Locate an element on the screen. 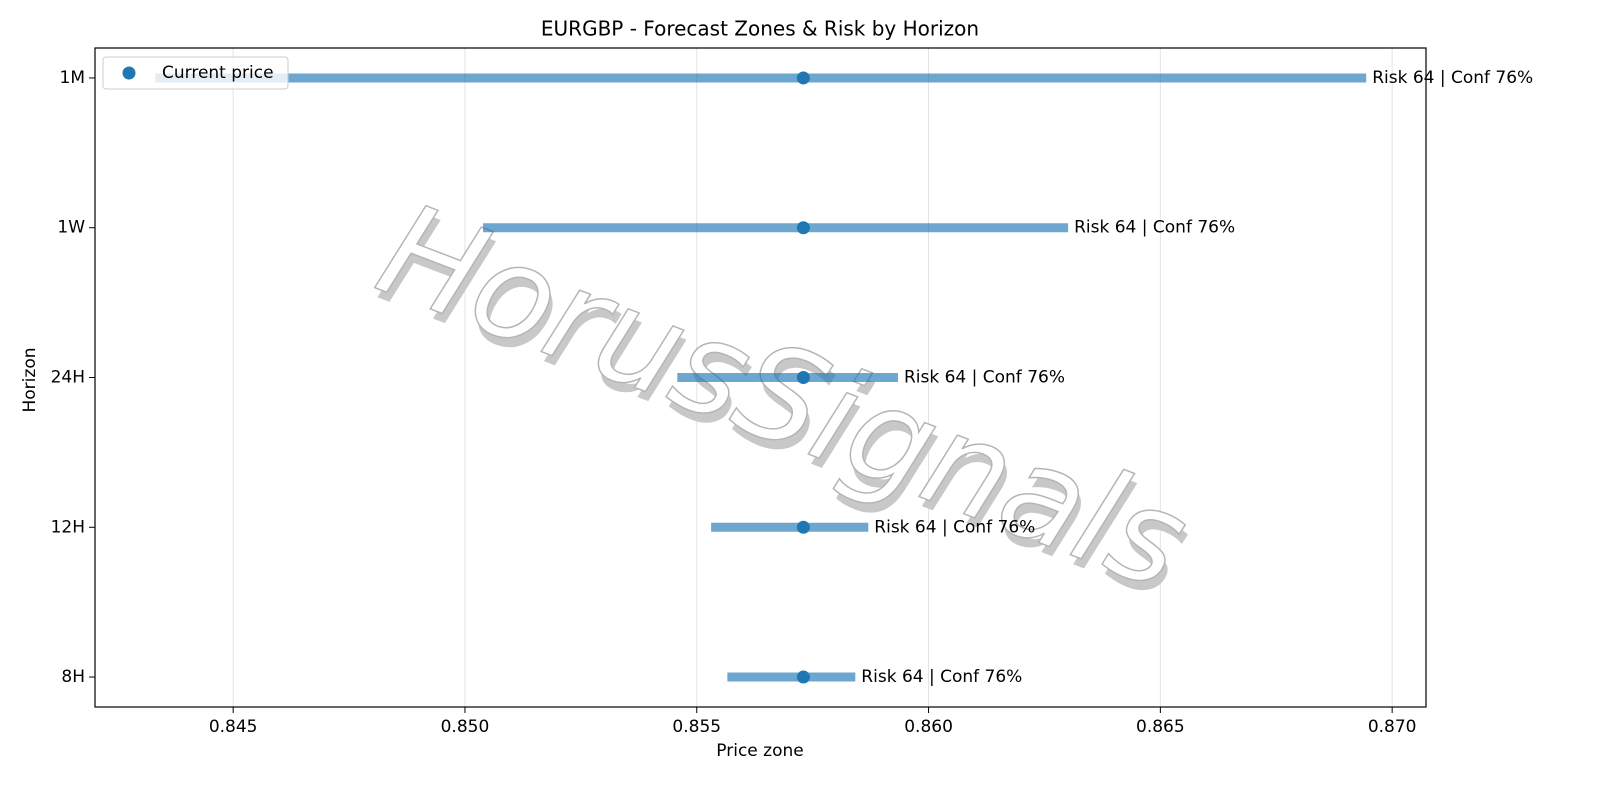  x-tick-label: 0.860 is located at coordinates (928, 727).